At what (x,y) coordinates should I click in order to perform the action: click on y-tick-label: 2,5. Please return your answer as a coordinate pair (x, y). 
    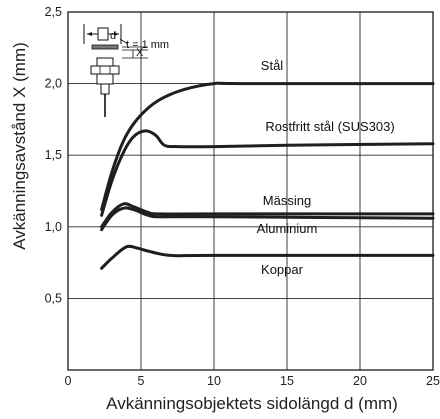
    Looking at the image, I should click on (53, 12).